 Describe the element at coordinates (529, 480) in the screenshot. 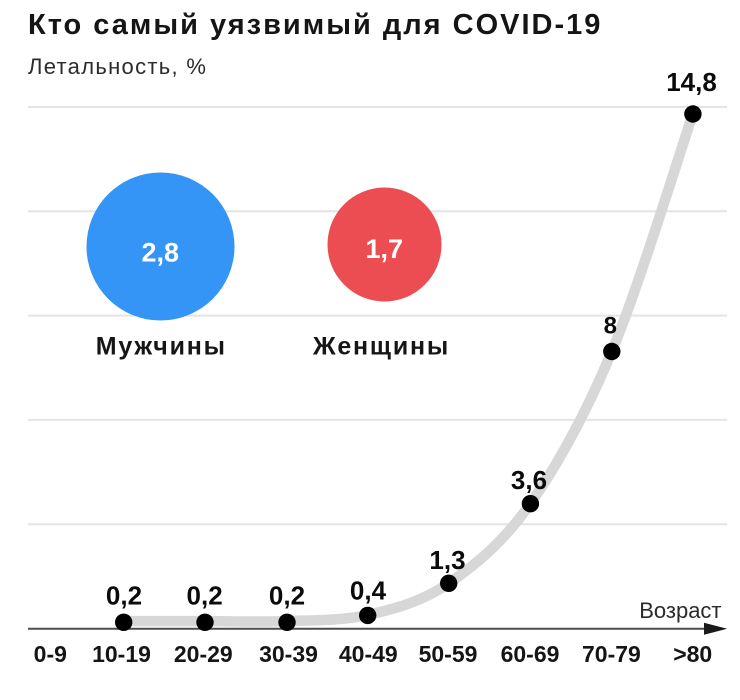

I see `svg-text: 3,6` at that location.